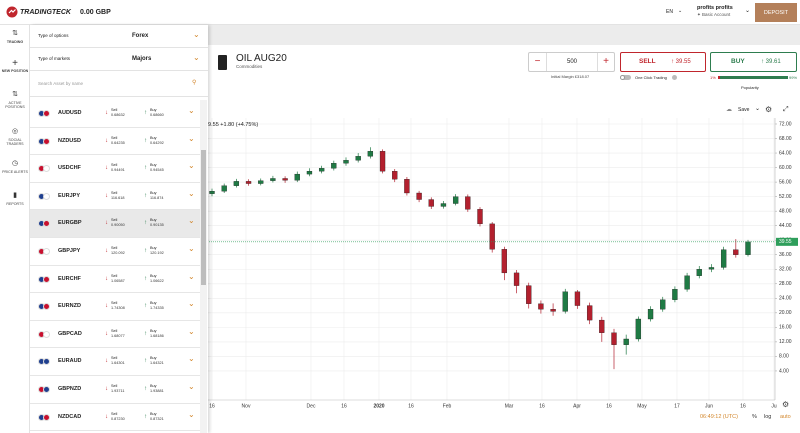 The width and height of the screenshot is (800, 433). I want to click on one-click-toggle, so click(625, 77).